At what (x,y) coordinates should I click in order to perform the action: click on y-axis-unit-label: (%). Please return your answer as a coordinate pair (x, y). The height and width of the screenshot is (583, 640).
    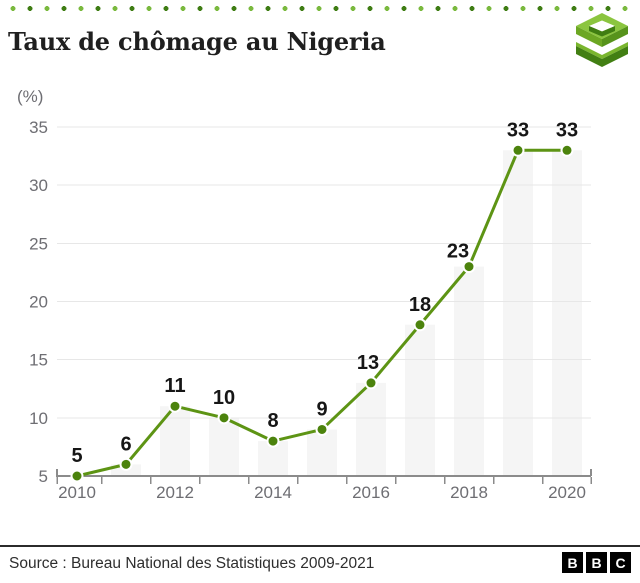
    Looking at the image, I should click on (30, 96).